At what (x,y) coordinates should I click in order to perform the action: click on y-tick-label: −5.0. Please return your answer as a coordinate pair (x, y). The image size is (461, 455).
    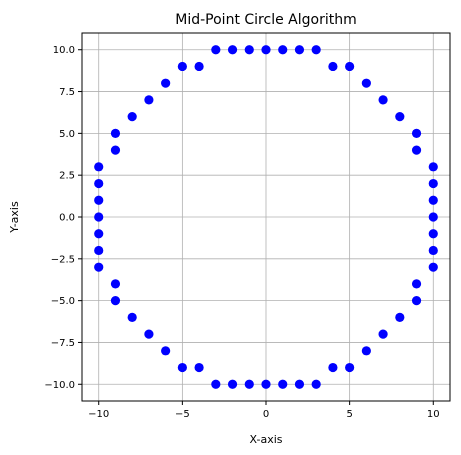
    Looking at the image, I should click on (63, 301).